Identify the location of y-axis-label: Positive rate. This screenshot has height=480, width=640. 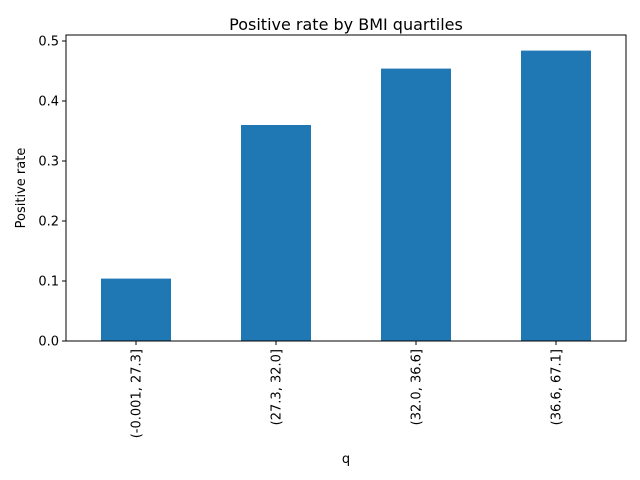
(21, 188).